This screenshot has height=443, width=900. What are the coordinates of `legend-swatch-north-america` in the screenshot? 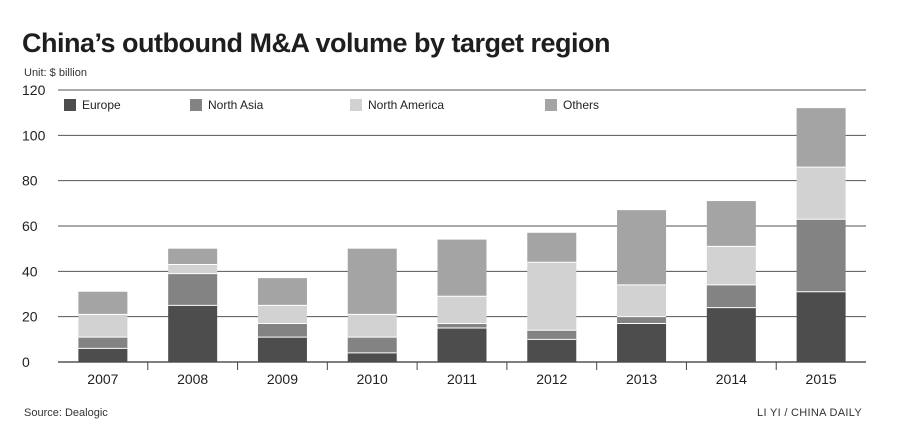 It's located at (356, 105).